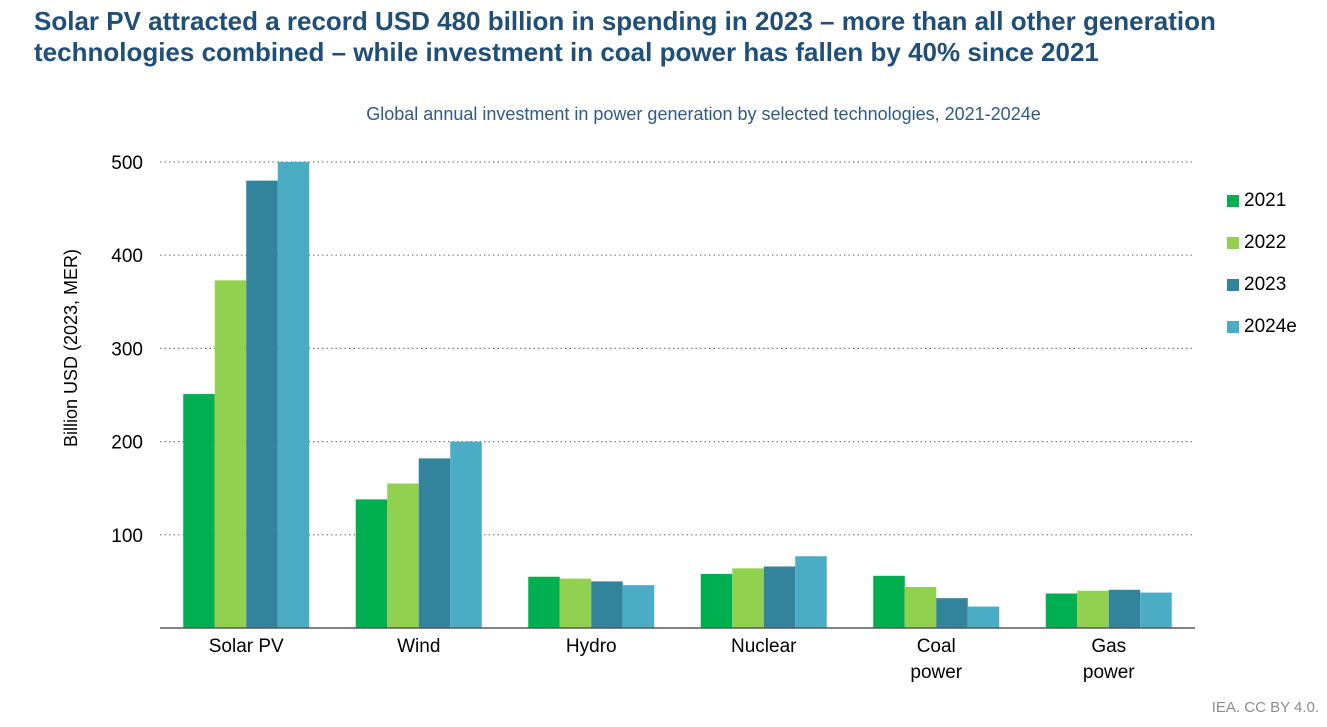  I want to click on bar-2022-coal-power, so click(920, 607).